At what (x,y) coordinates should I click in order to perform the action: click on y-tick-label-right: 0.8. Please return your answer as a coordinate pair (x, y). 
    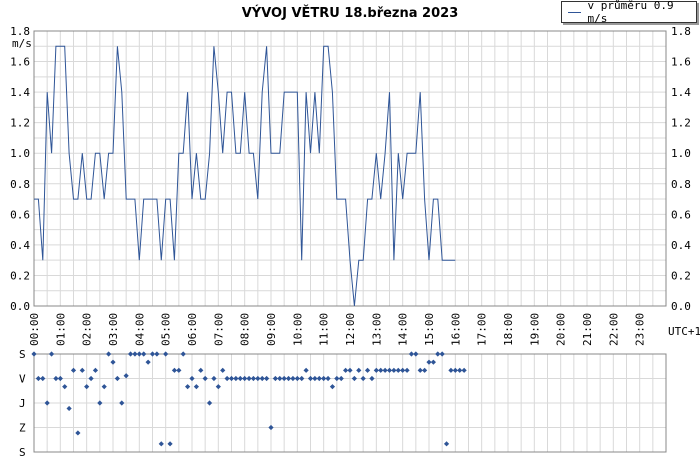
    Looking at the image, I should click on (681, 184).